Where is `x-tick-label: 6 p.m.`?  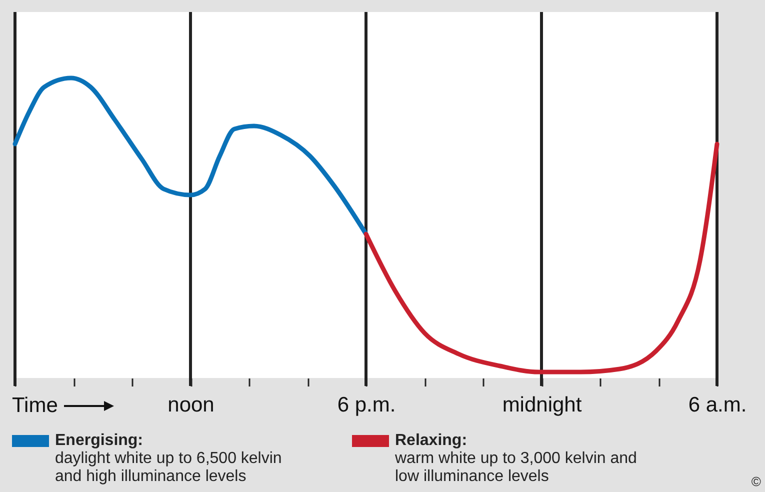 x-tick-label: 6 p.m. is located at coordinates (366, 405).